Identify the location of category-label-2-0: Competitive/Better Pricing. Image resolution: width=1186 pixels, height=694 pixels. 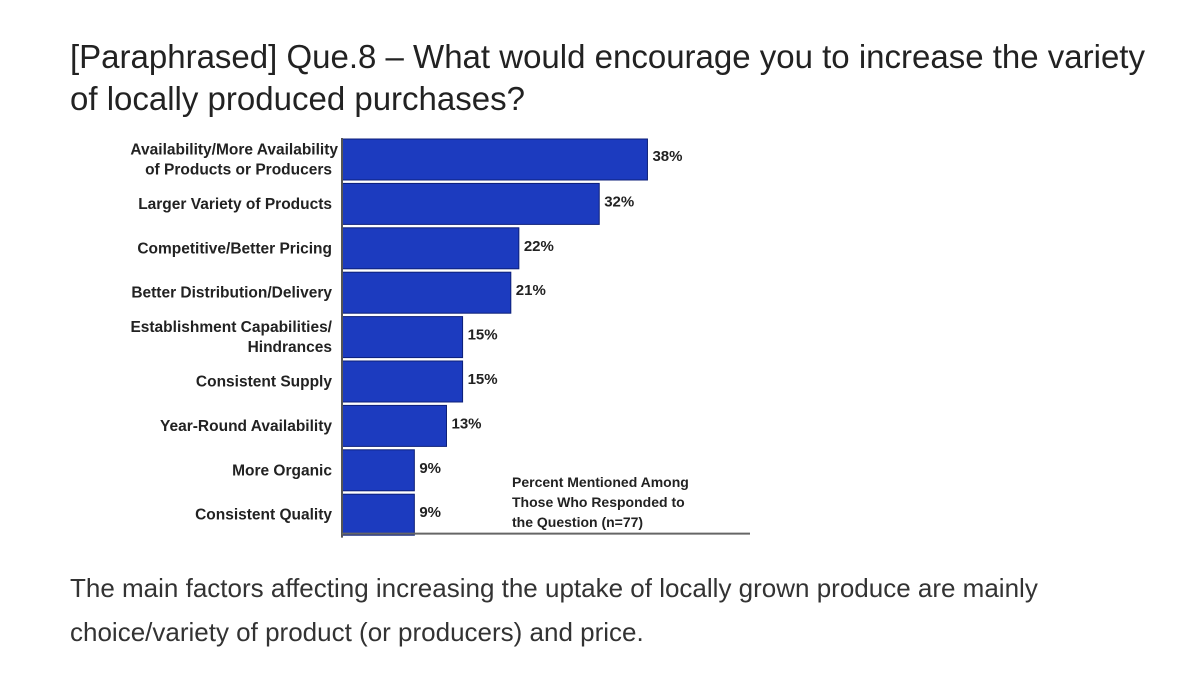
(234, 248).